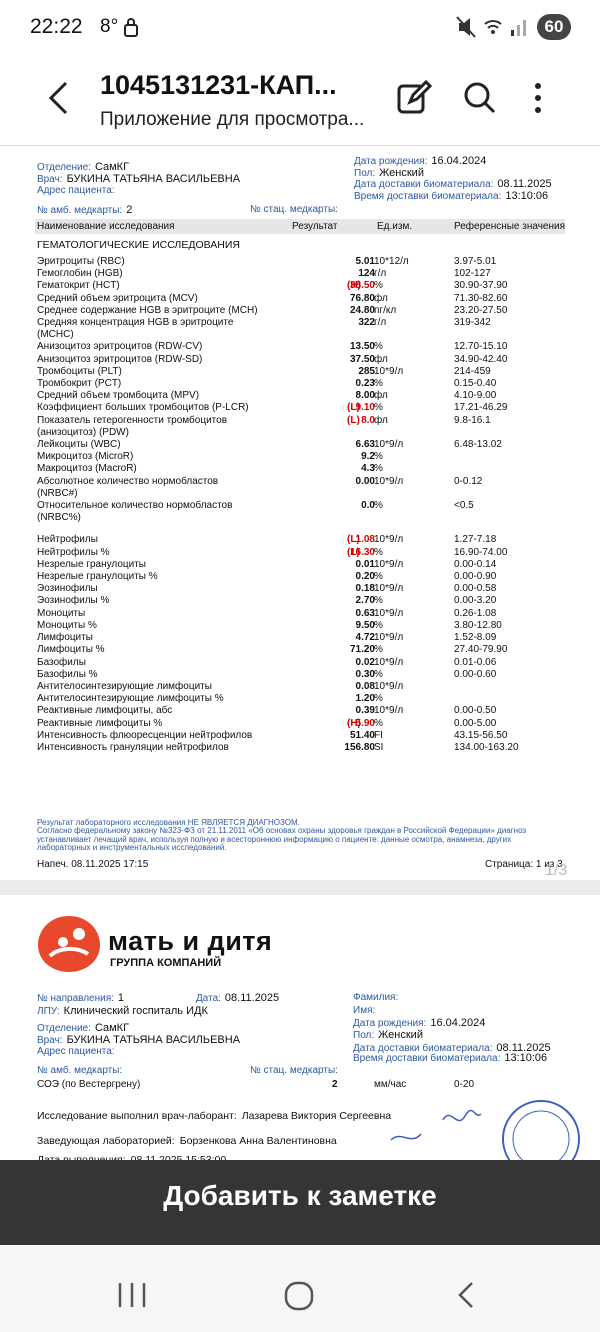 The width and height of the screenshot is (600, 1332). What do you see at coordinates (428, 196) in the screenshot?
I see `field-label: Время доставки биоматериала:` at bounding box center [428, 196].